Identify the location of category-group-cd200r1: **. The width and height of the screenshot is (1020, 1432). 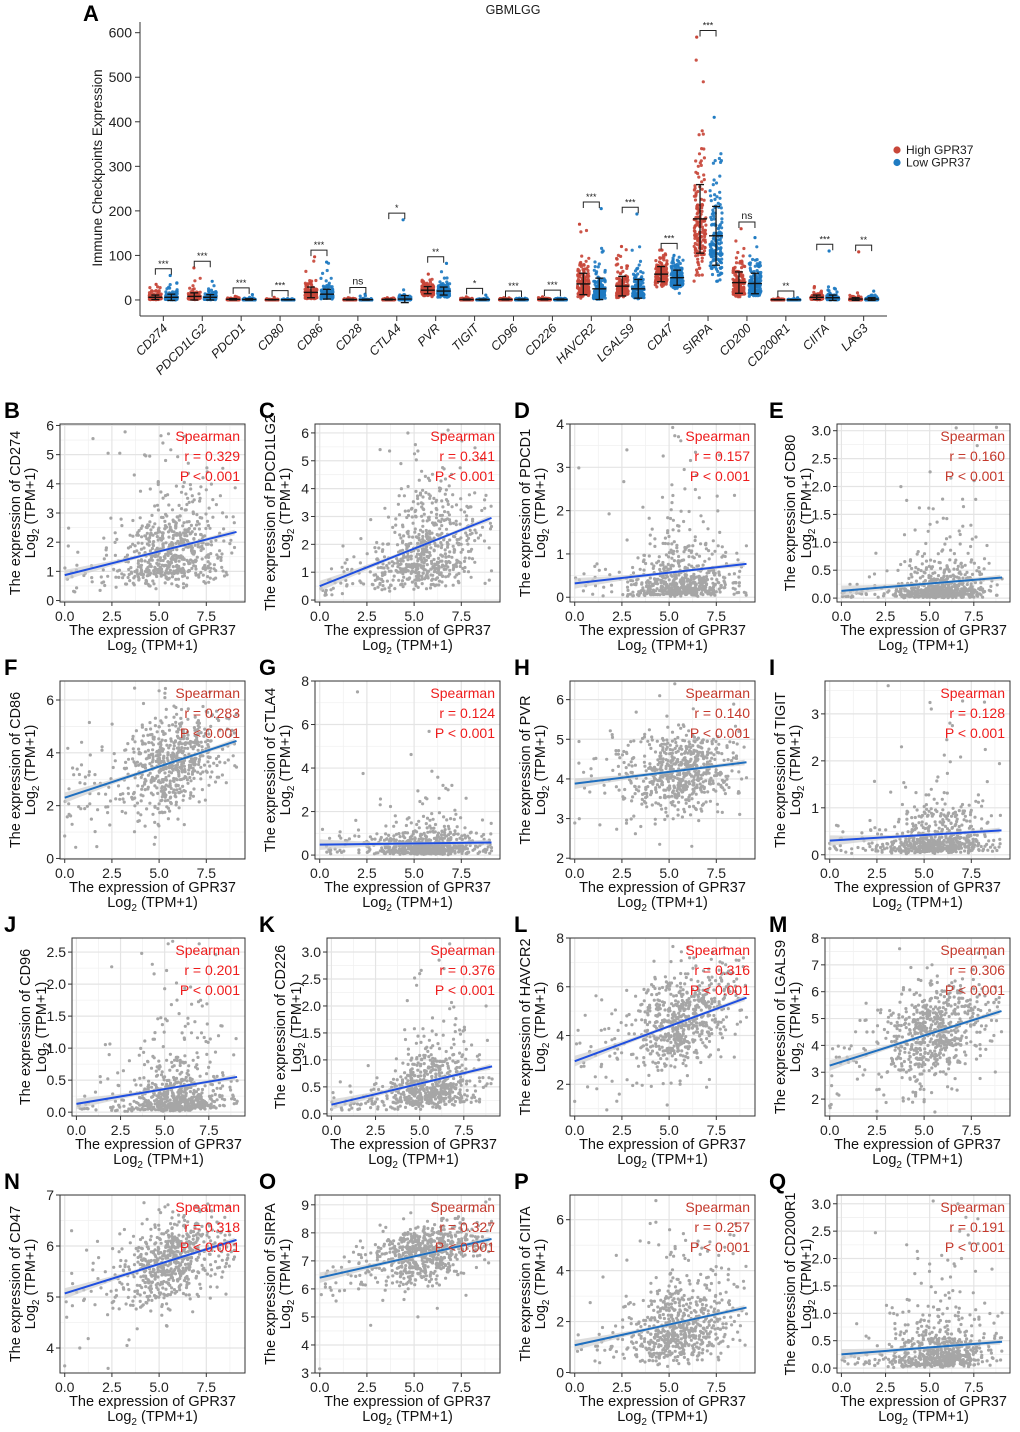
(786, 291).